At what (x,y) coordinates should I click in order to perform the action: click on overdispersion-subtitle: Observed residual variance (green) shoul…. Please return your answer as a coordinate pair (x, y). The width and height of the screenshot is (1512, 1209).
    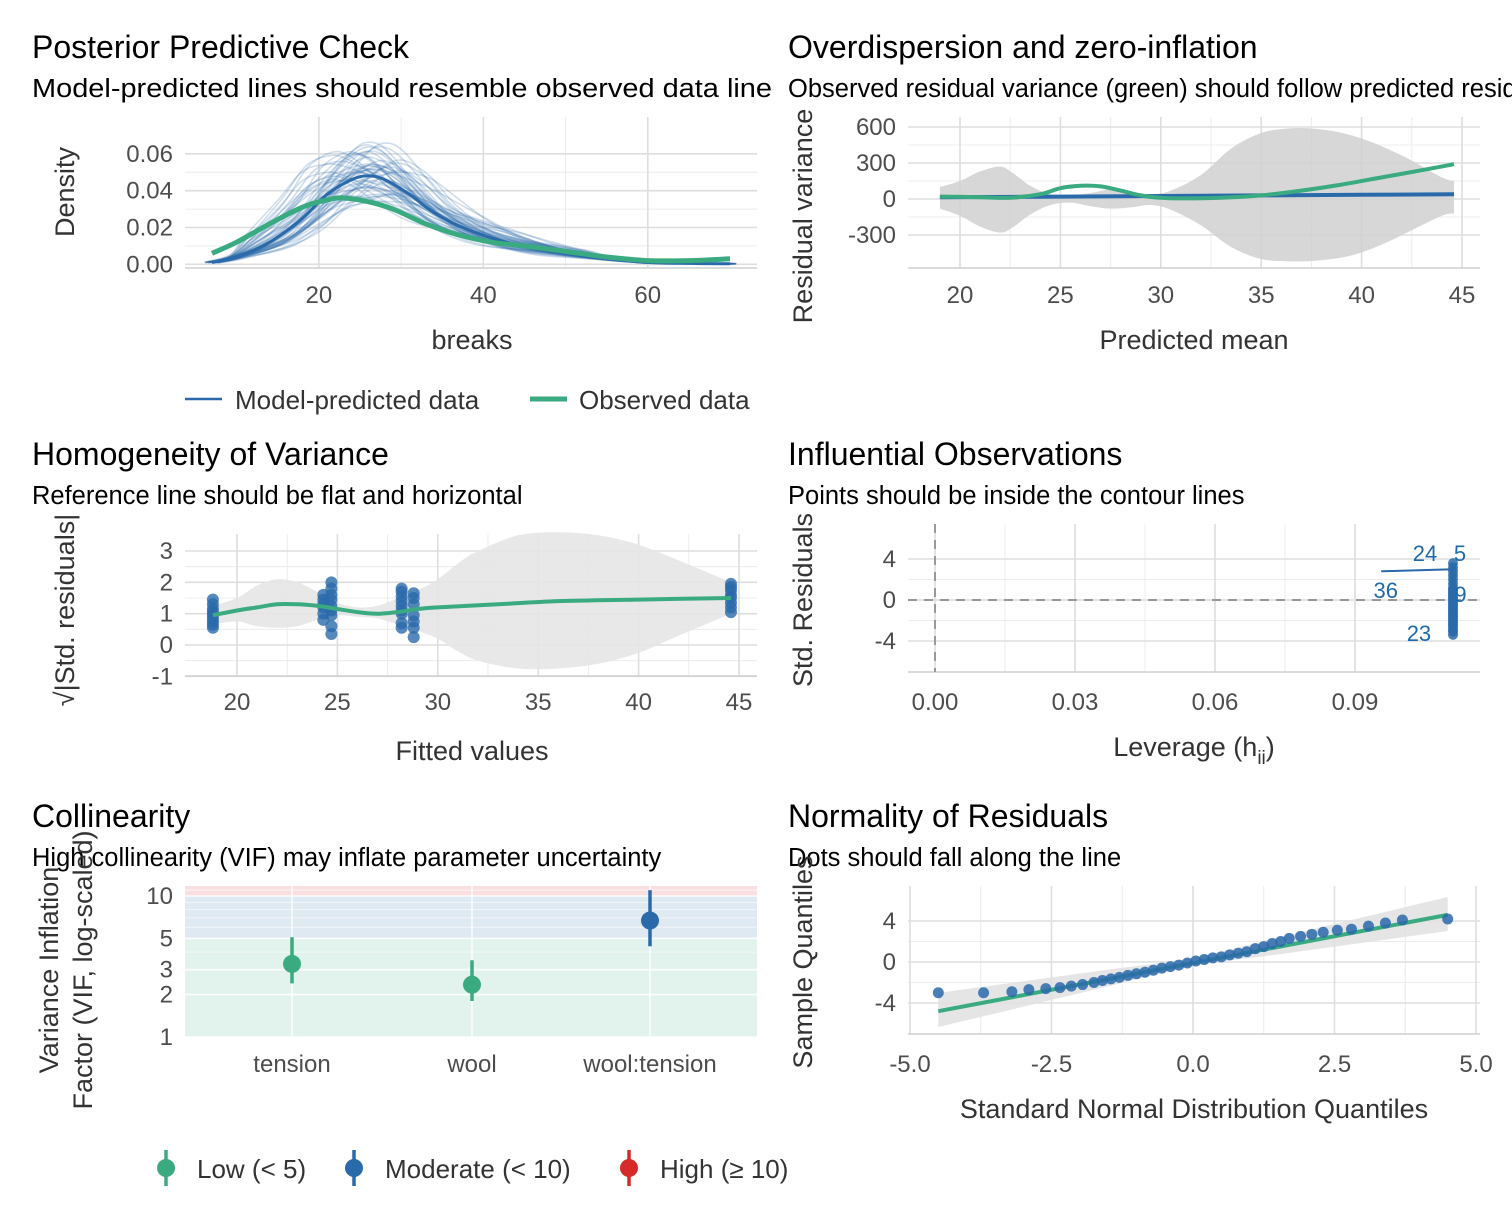
    Looking at the image, I should click on (1150, 89).